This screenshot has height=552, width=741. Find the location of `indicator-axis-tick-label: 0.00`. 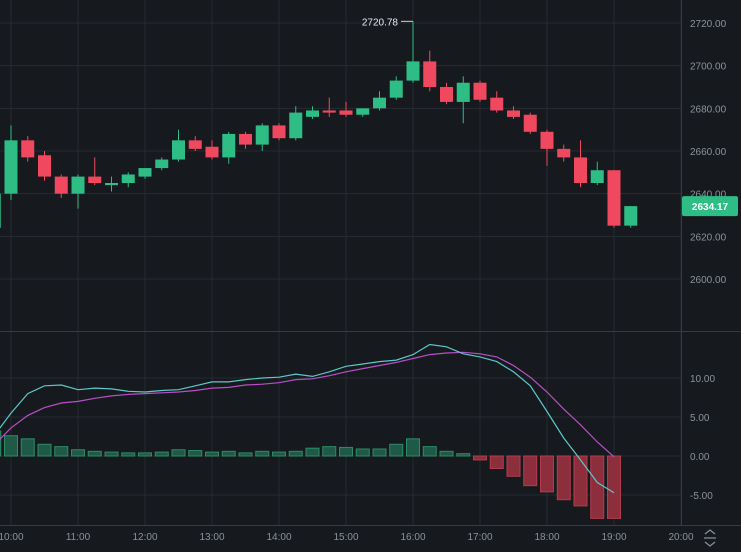

indicator-axis-tick-label: 0.00 is located at coordinates (700, 457).